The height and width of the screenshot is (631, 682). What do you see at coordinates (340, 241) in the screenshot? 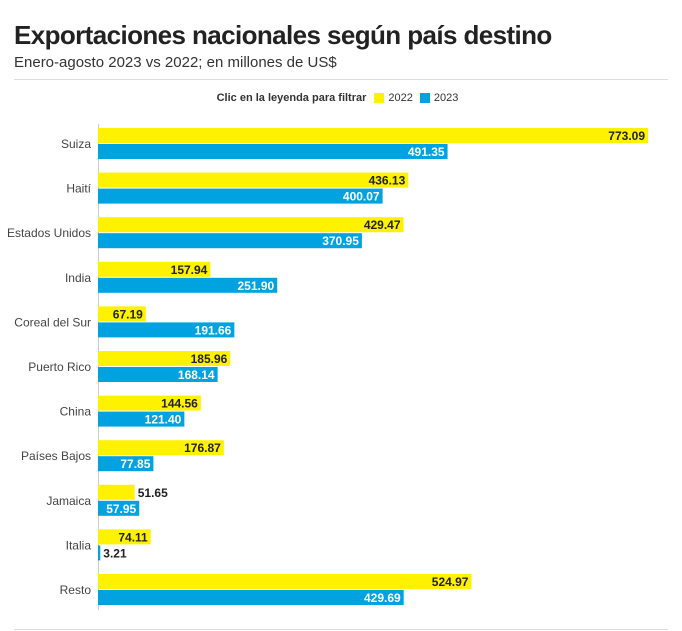
I see `data-label-2023-estados-unidos: 370.95` at bounding box center [340, 241].